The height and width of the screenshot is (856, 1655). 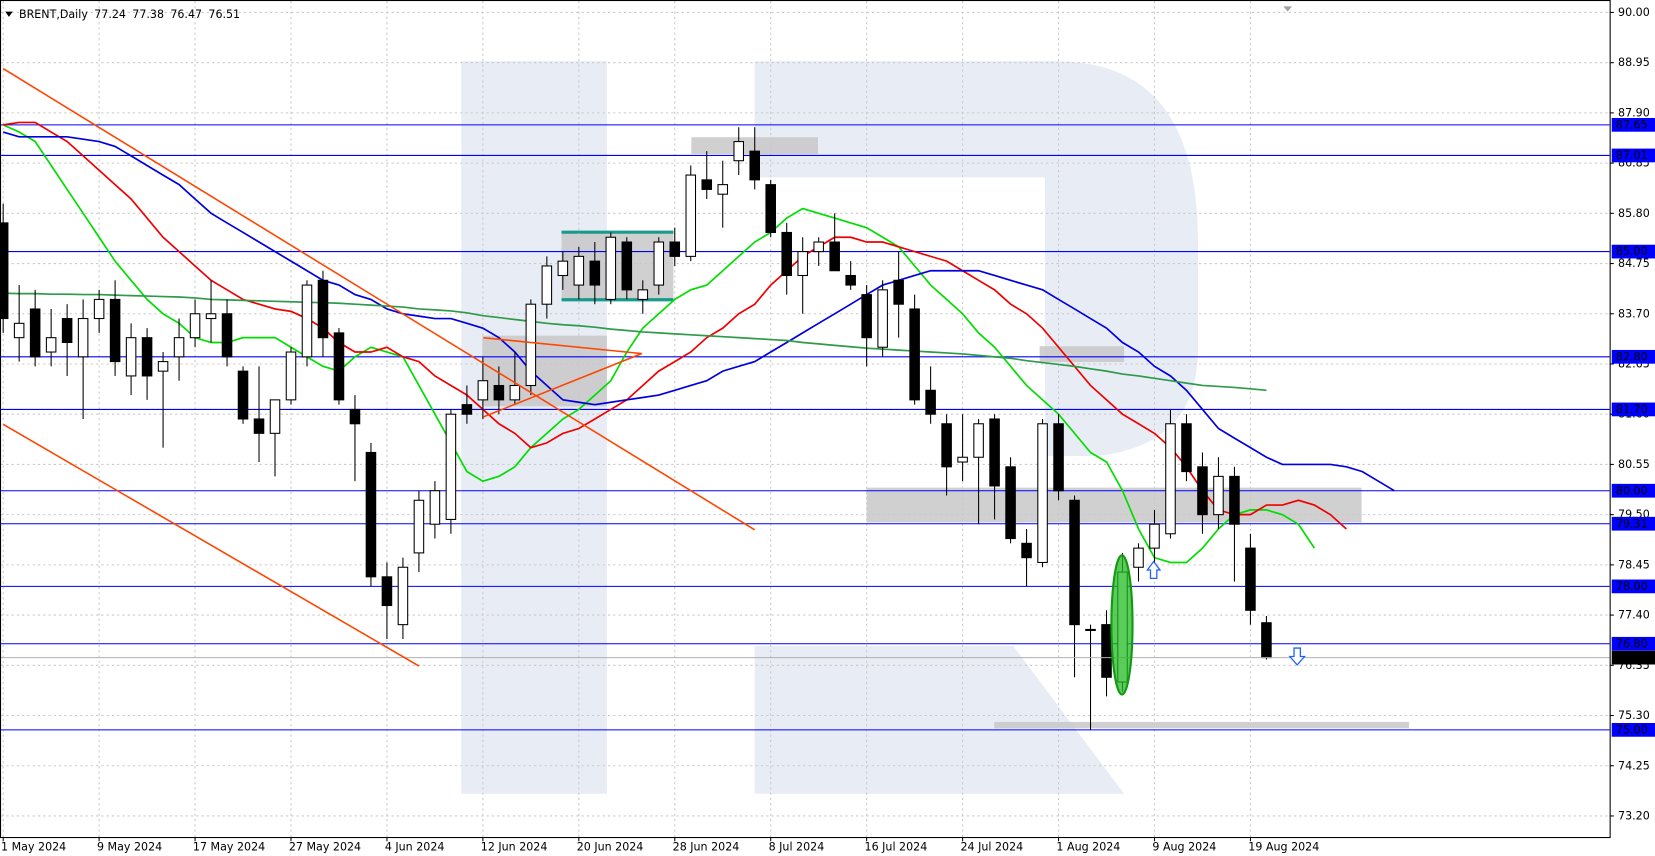 What do you see at coordinates (1634, 765) in the screenshot?
I see `y-tick-label: 74.25` at bounding box center [1634, 765].